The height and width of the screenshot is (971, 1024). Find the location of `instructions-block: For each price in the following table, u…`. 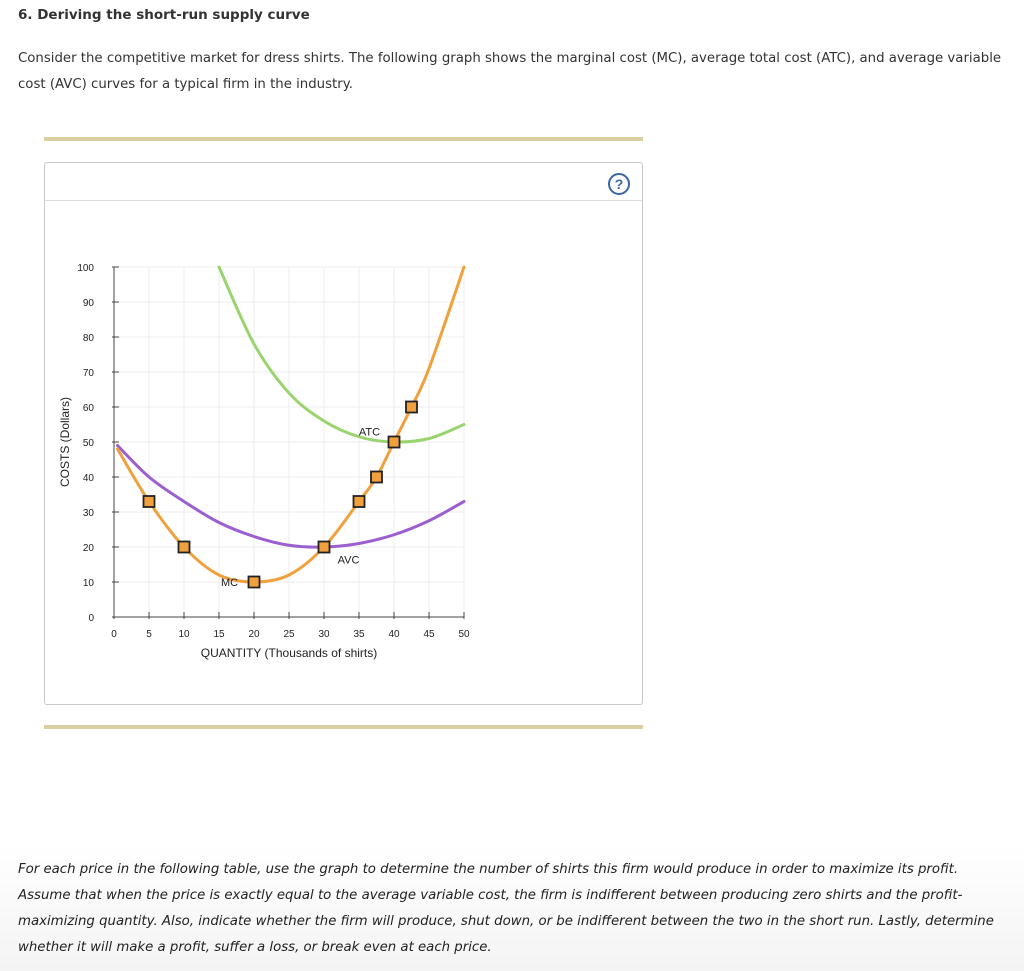

instructions-block: For each price in the following table, u… is located at coordinates (512, 906).